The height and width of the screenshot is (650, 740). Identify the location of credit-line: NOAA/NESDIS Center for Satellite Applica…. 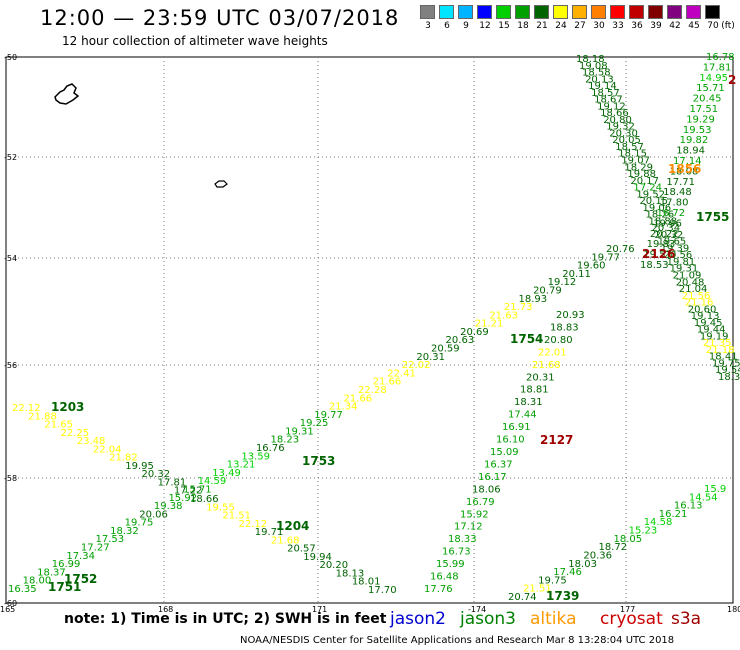
(457, 640).